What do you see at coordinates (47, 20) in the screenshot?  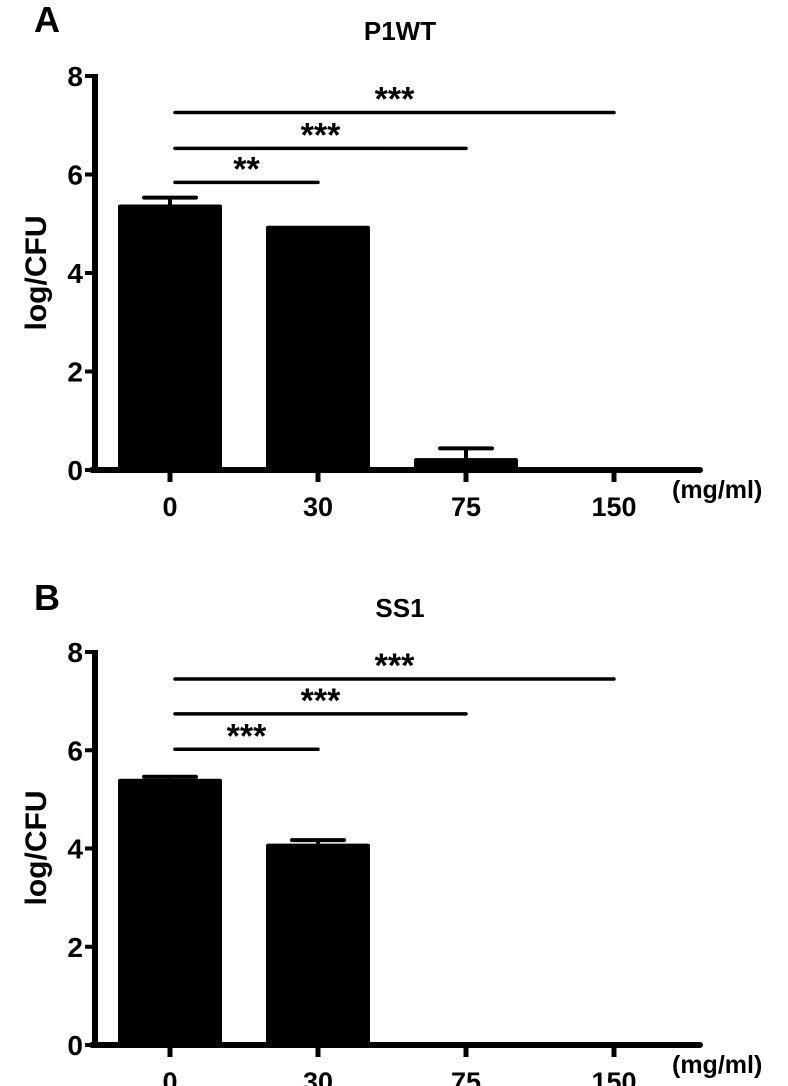 I see `panel-label: A` at bounding box center [47, 20].